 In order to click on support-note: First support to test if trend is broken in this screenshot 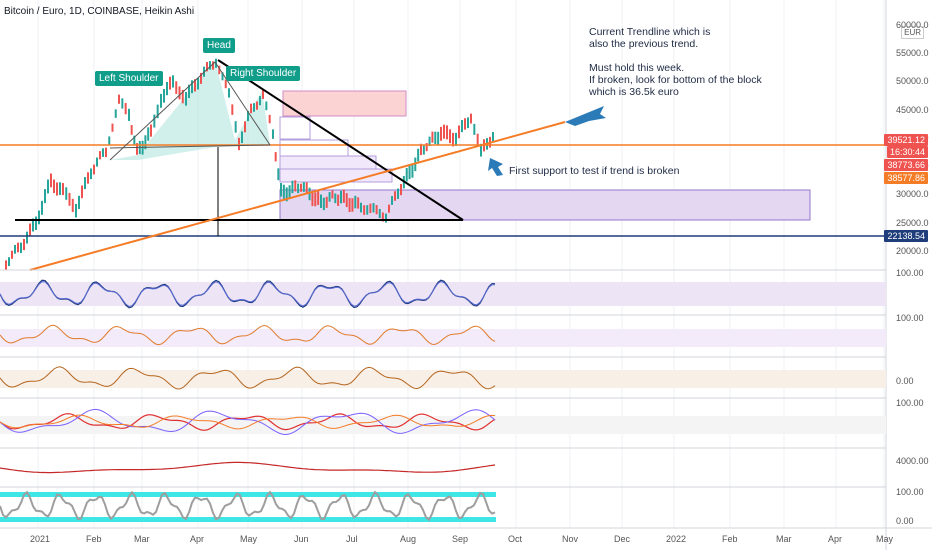, I will do `click(594, 171)`.